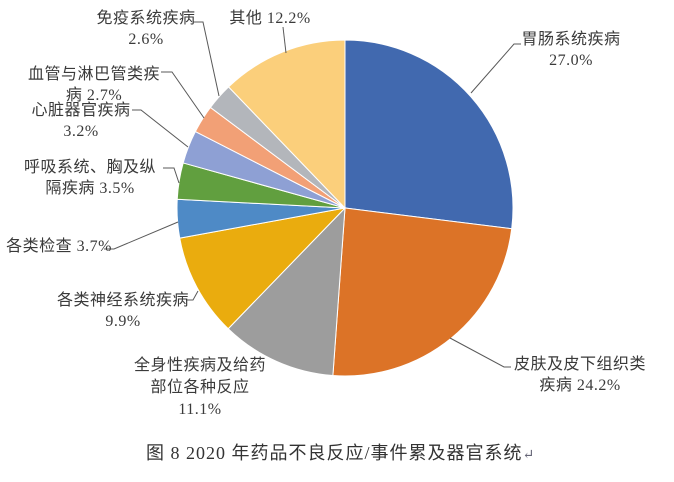 Image resolution: width=674 pixels, height=482 pixels. What do you see at coordinates (141, 235) in the screenshot?
I see `leader-line-investigations` at bounding box center [141, 235].